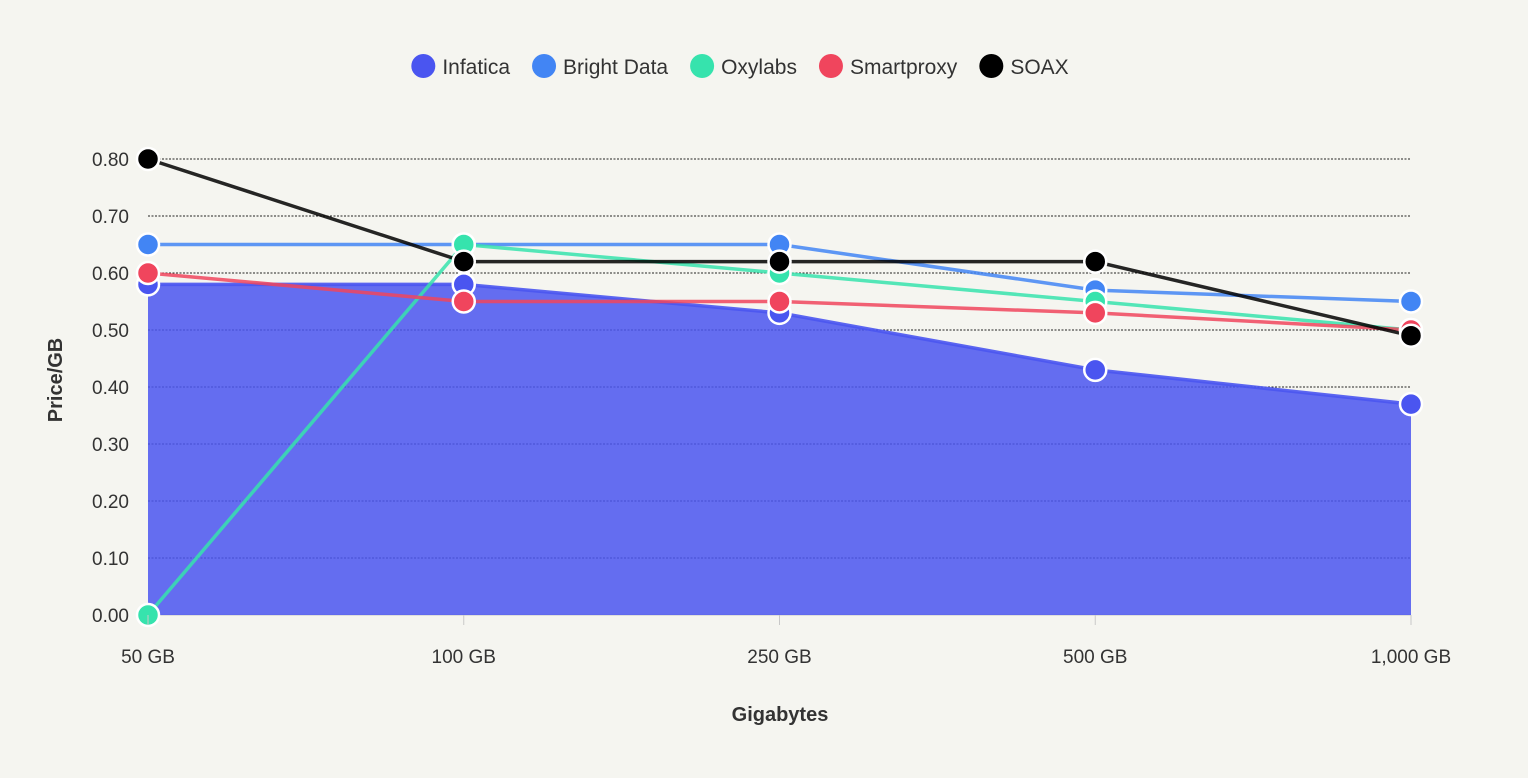  I want to click on legend-label: Bright Data, so click(615, 67).